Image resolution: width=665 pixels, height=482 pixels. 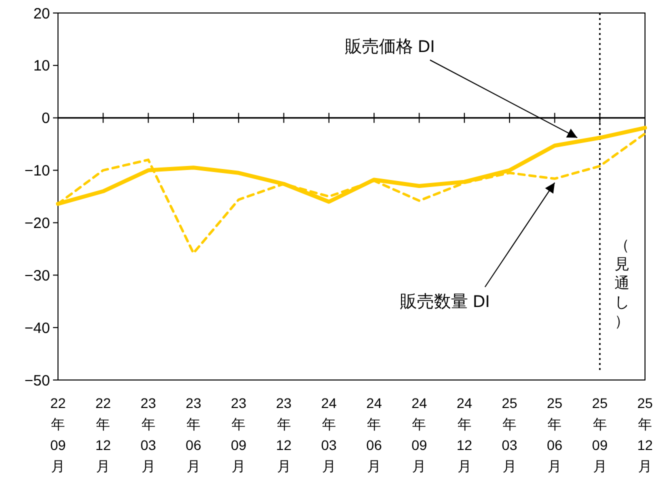 I want to click on y-tick-label: −40, so click(x=37, y=328).